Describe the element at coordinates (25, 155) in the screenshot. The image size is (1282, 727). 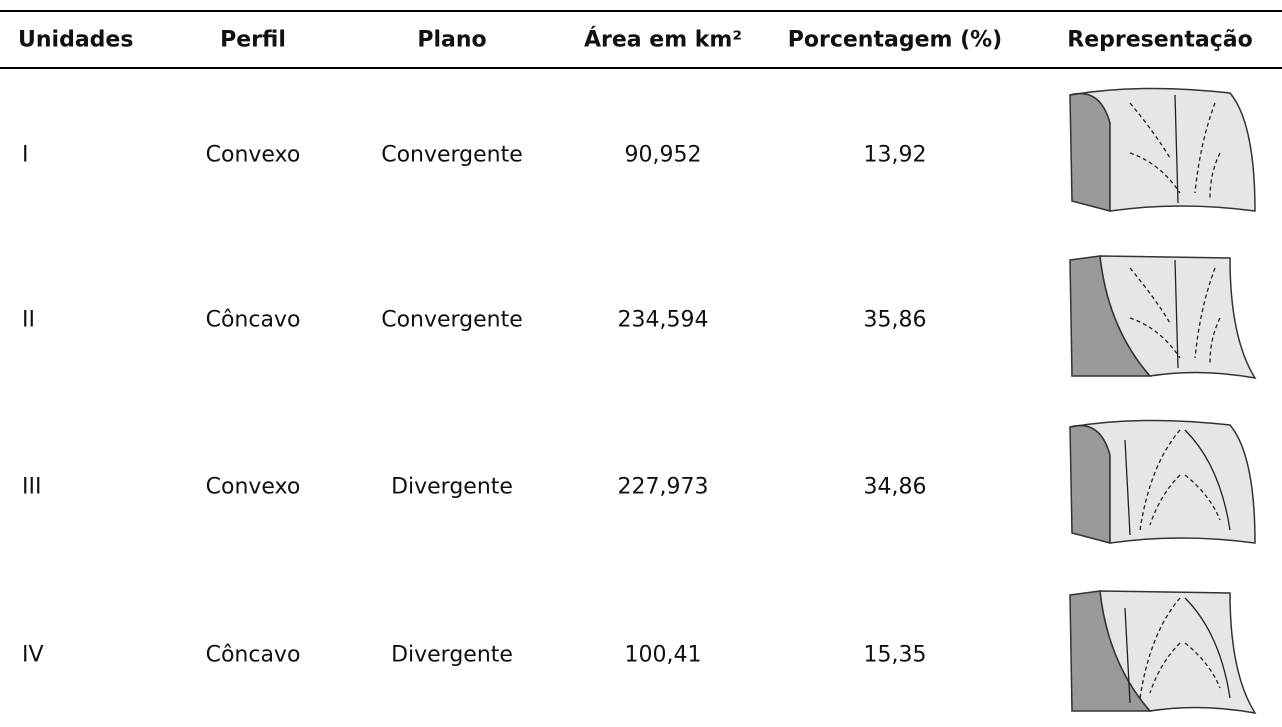
I see `table-cell: I` at that location.